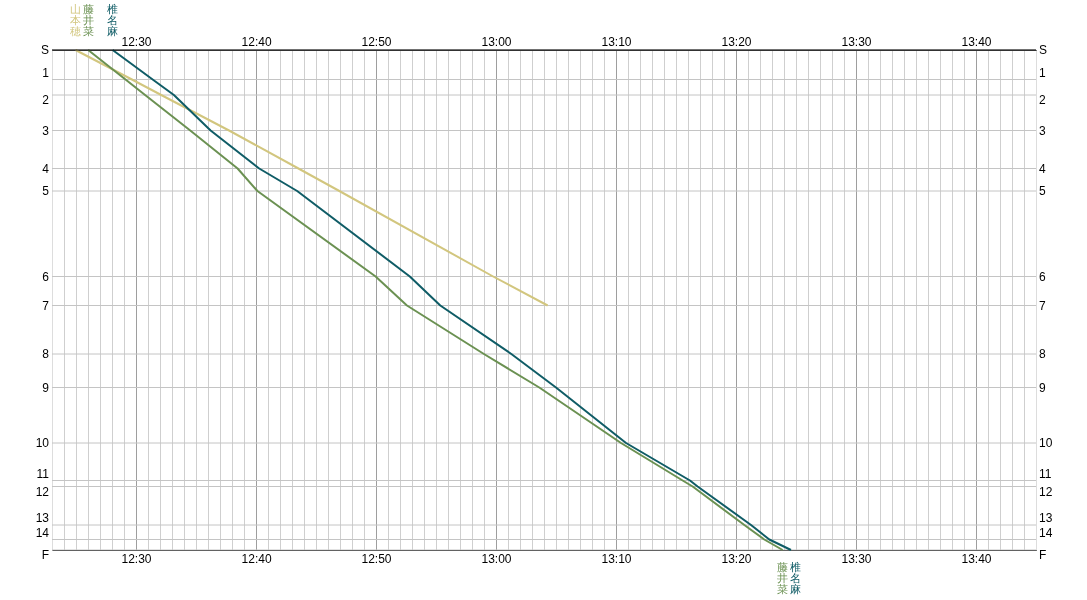 This screenshot has height=600, width=1087. Describe the element at coordinates (856, 41) in the screenshot. I see `x2-tick-label: 13:30` at that location.